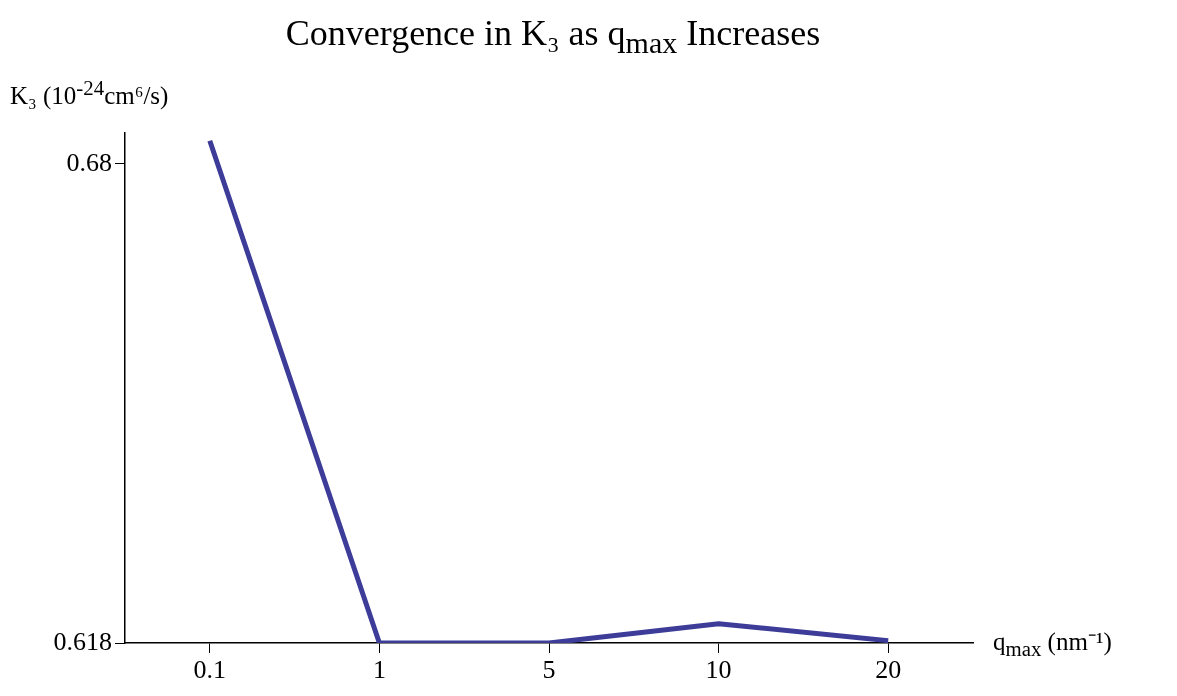  Describe the element at coordinates (82, 641) in the screenshot. I see `y-tick-label: 0.618` at that location.